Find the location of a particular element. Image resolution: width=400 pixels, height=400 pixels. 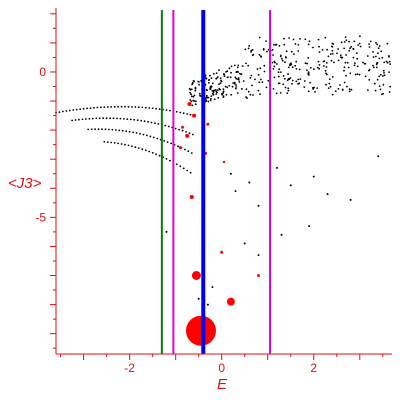

x-tick-label: 0 is located at coordinates (221, 368).